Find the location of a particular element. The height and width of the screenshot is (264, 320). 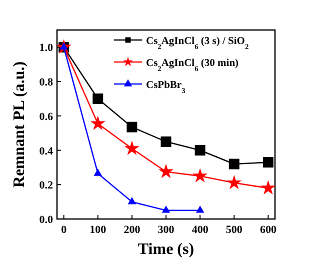

legend-label: Cs$_{2}$AgInCl$_{6}$ (30 min) is located at coordinates (193, 65).